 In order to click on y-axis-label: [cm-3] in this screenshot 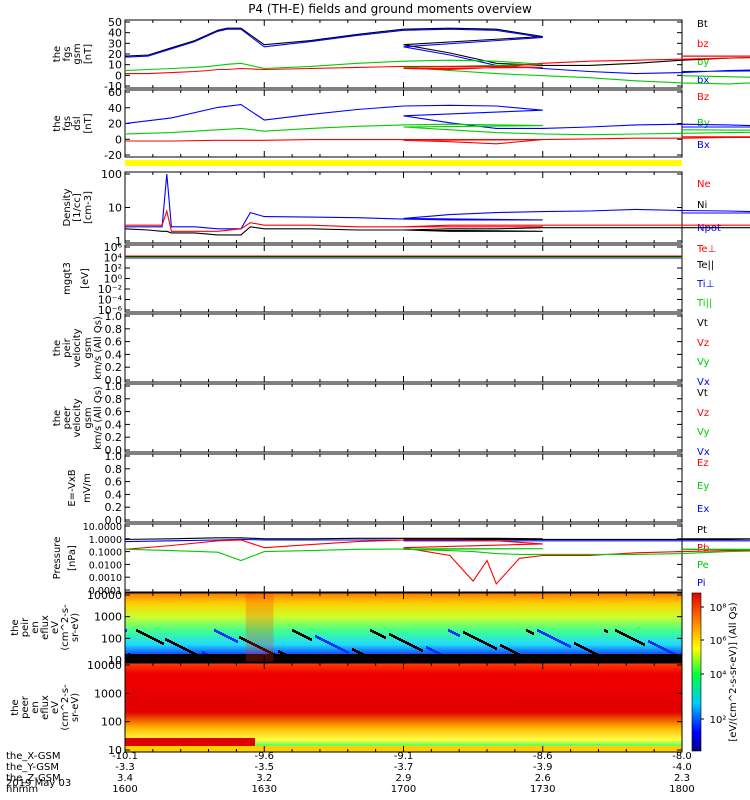, I will do `click(88, 207)`.